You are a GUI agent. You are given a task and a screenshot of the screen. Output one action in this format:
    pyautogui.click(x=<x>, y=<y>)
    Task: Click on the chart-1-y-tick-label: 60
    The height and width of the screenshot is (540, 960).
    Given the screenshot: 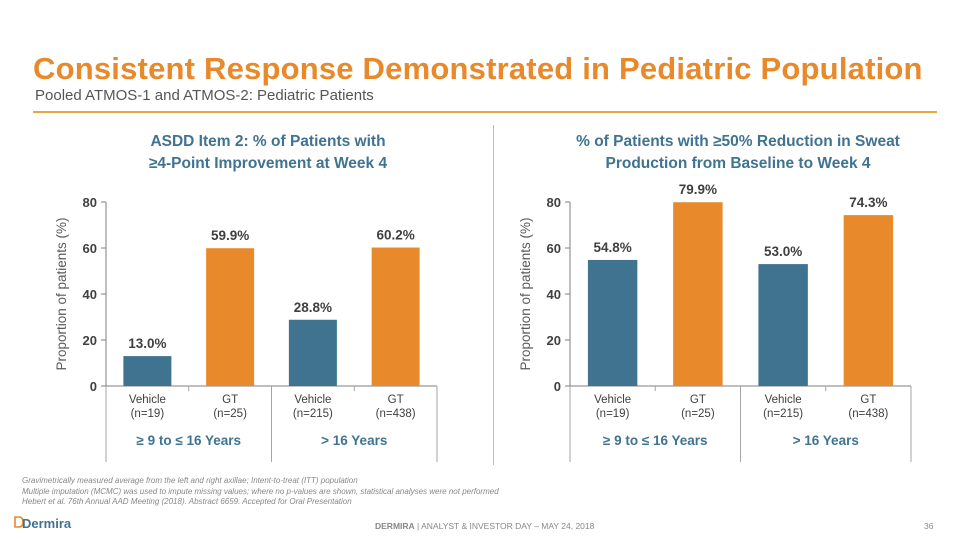 What is the action you would take?
    pyautogui.click(x=90, y=248)
    